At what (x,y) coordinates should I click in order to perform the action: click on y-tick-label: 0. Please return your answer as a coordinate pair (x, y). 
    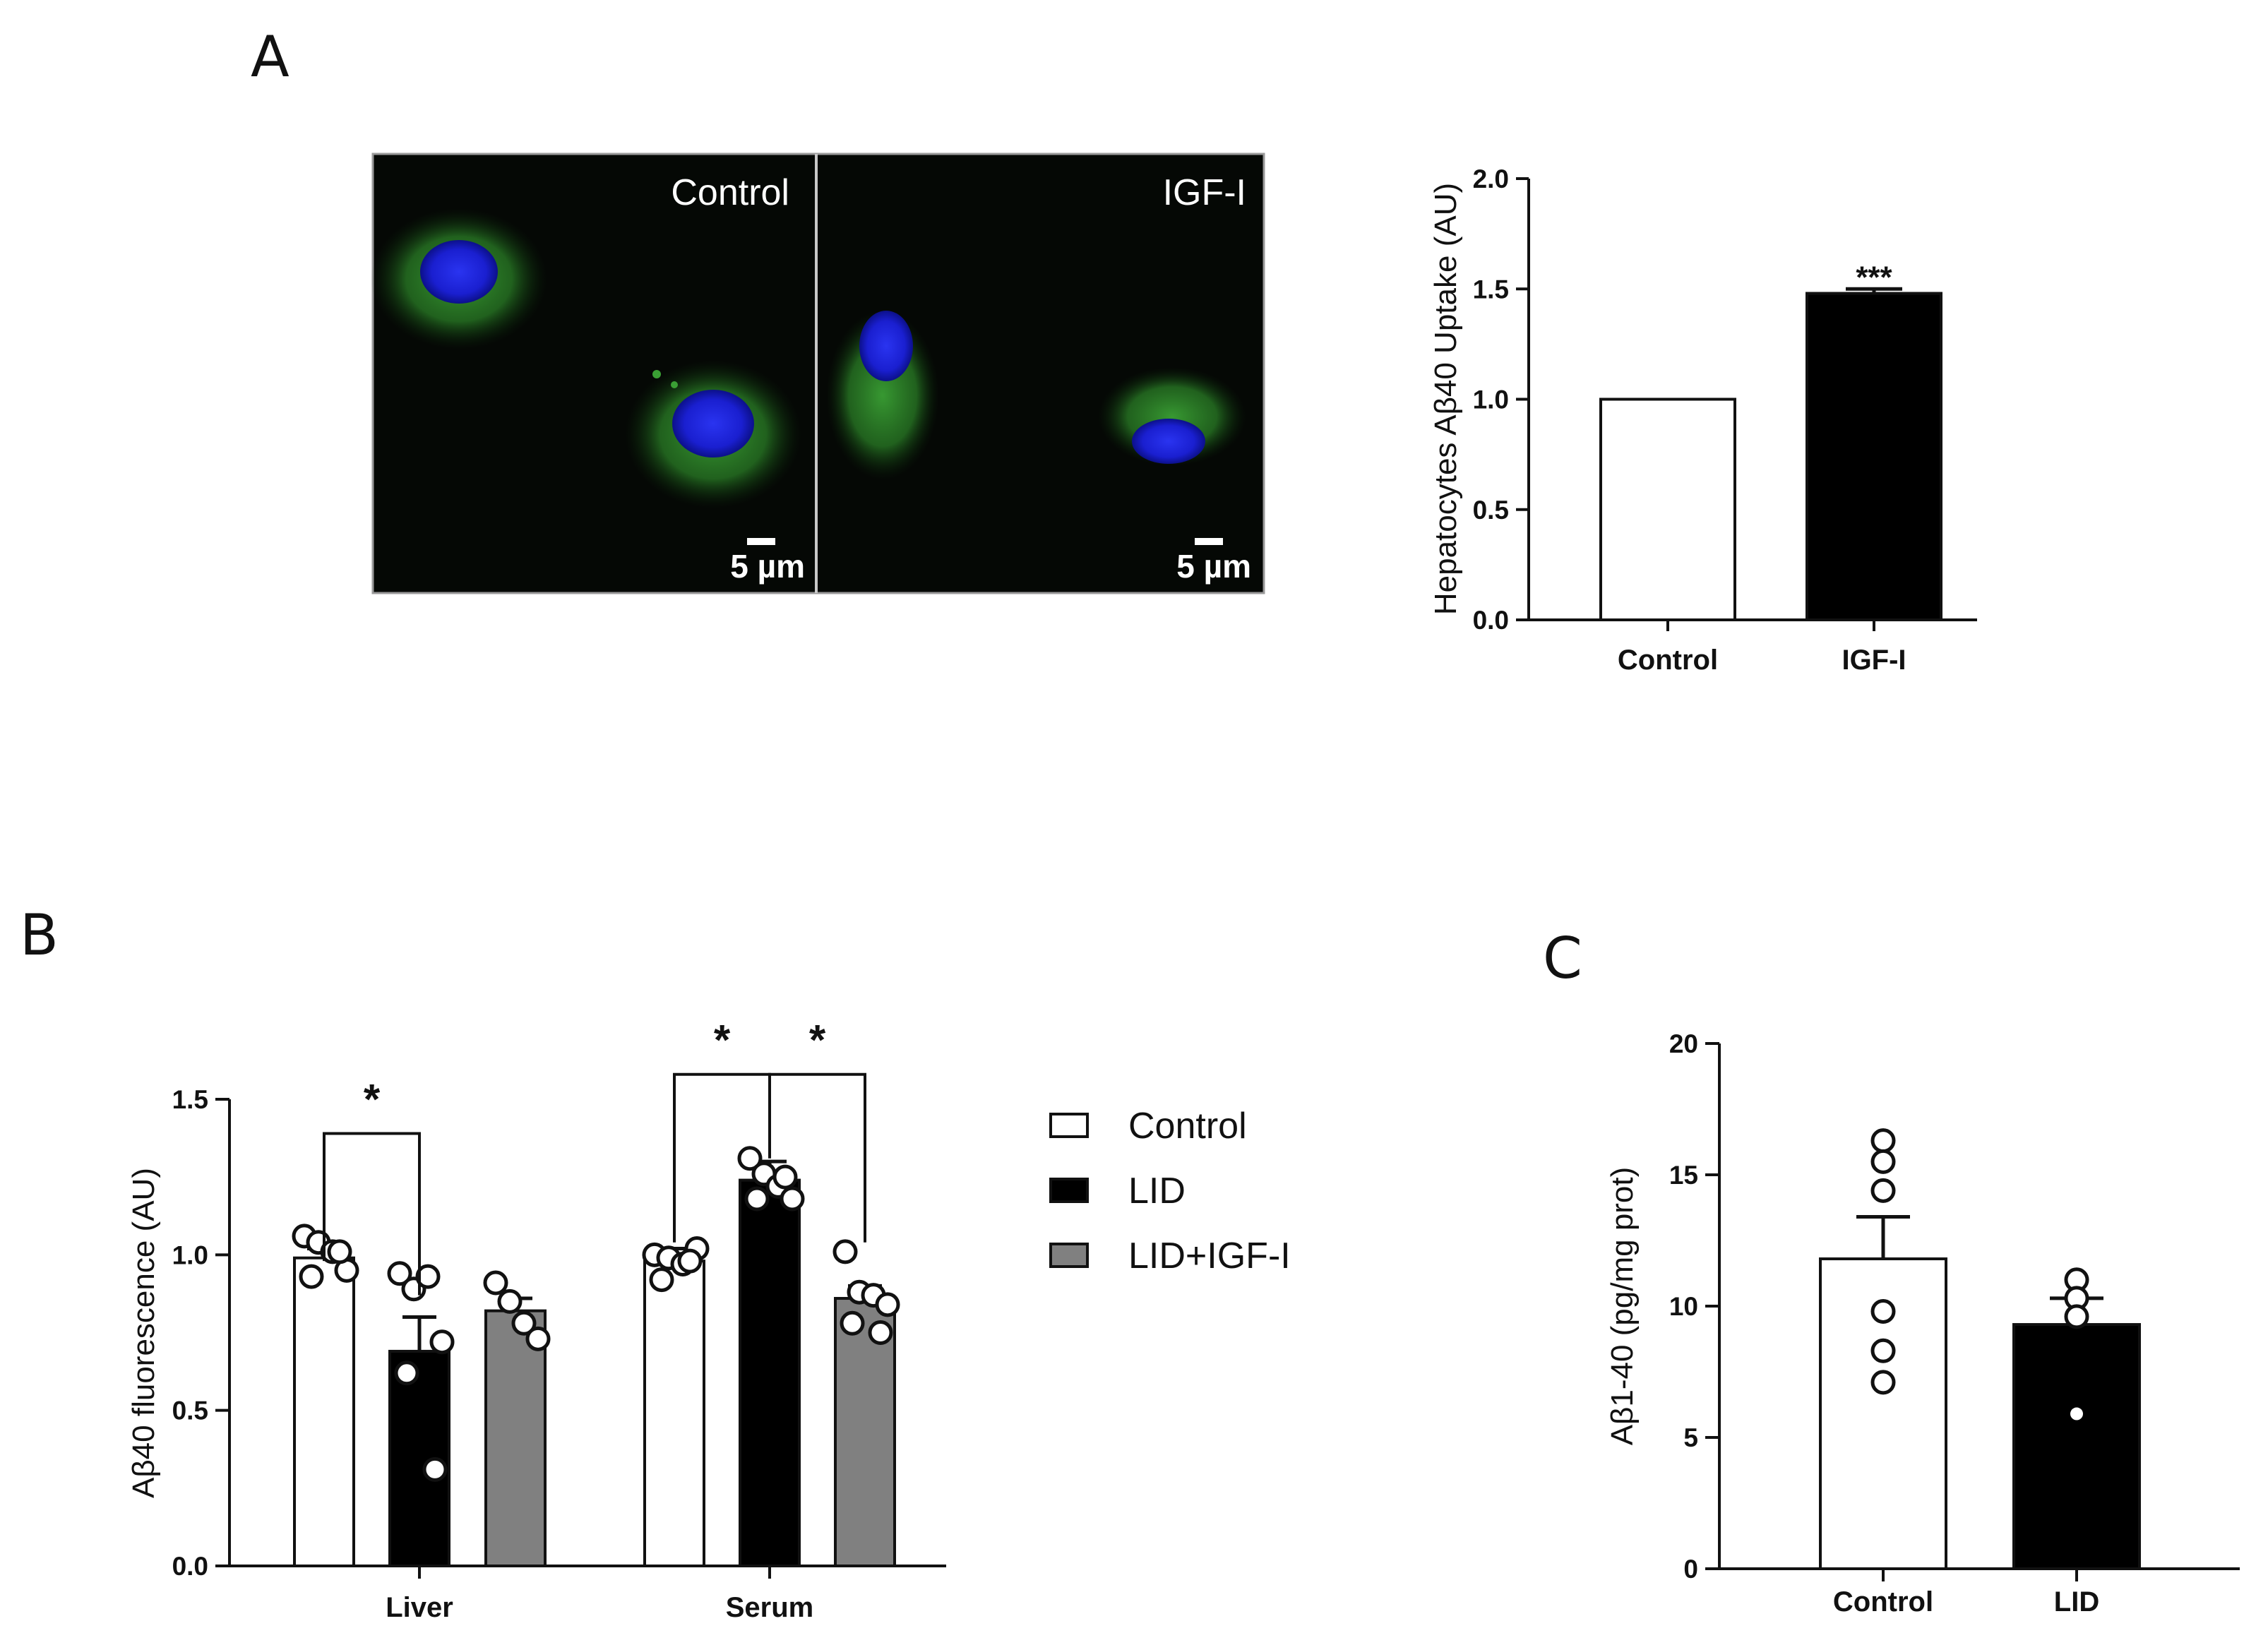
    Looking at the image, I should click on (1690, 1569).